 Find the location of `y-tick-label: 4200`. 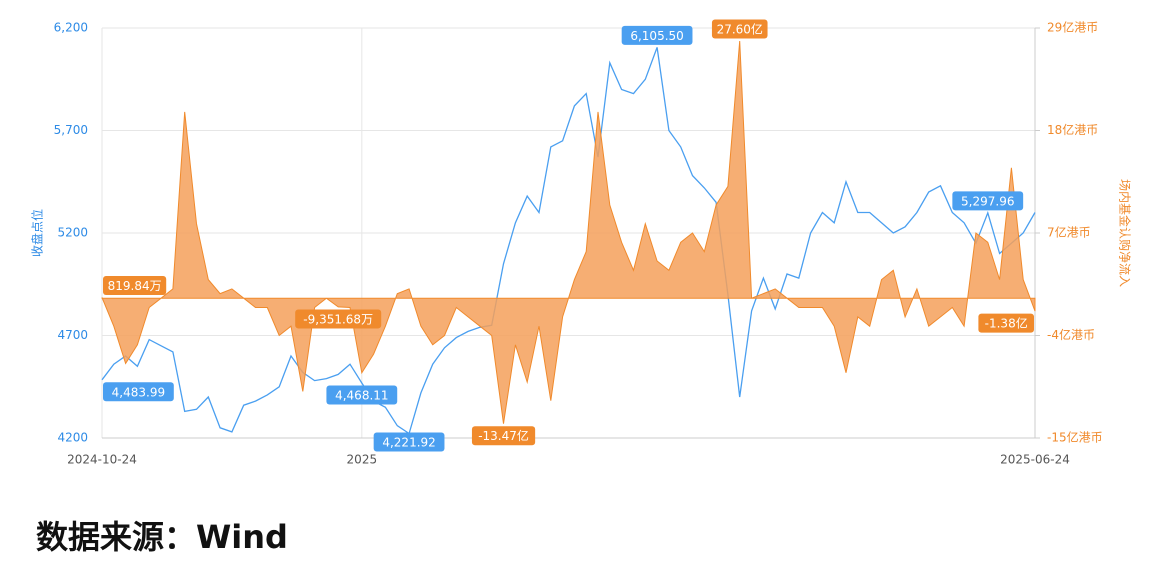

y-tick-label: 4200 is located at coordinates (72, 438).